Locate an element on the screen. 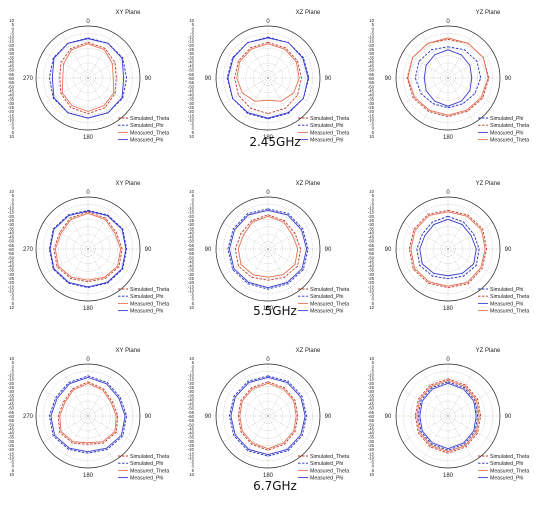 Image resolution: width=550 pixels, height=509 pixels. grid-ring is located at coordinates (268, 249).